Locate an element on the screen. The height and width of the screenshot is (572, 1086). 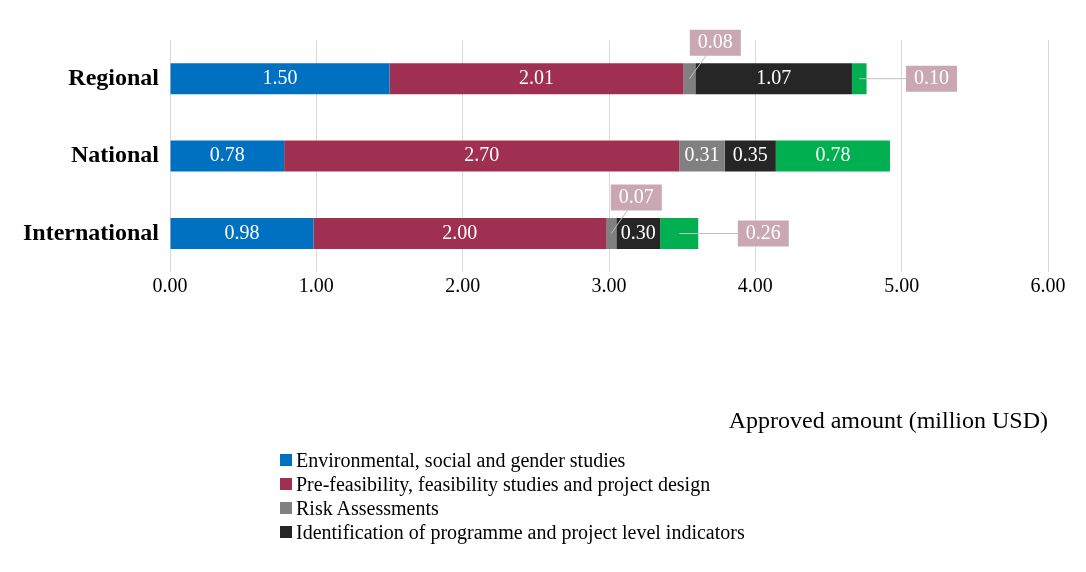
x-tick-label: 2.00 is located at coordinates (463, 285).